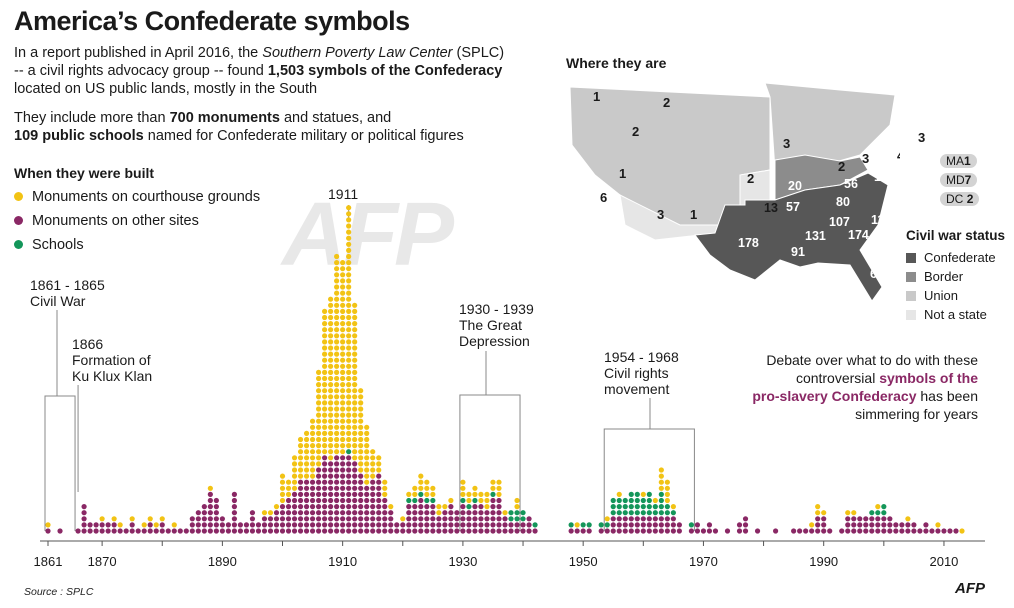 This screenshot has width=1014, height=608. What do you see at coordinates (841, 166) in the screenshot?
I see `map-count: 2` at bounding box center [841, 166].